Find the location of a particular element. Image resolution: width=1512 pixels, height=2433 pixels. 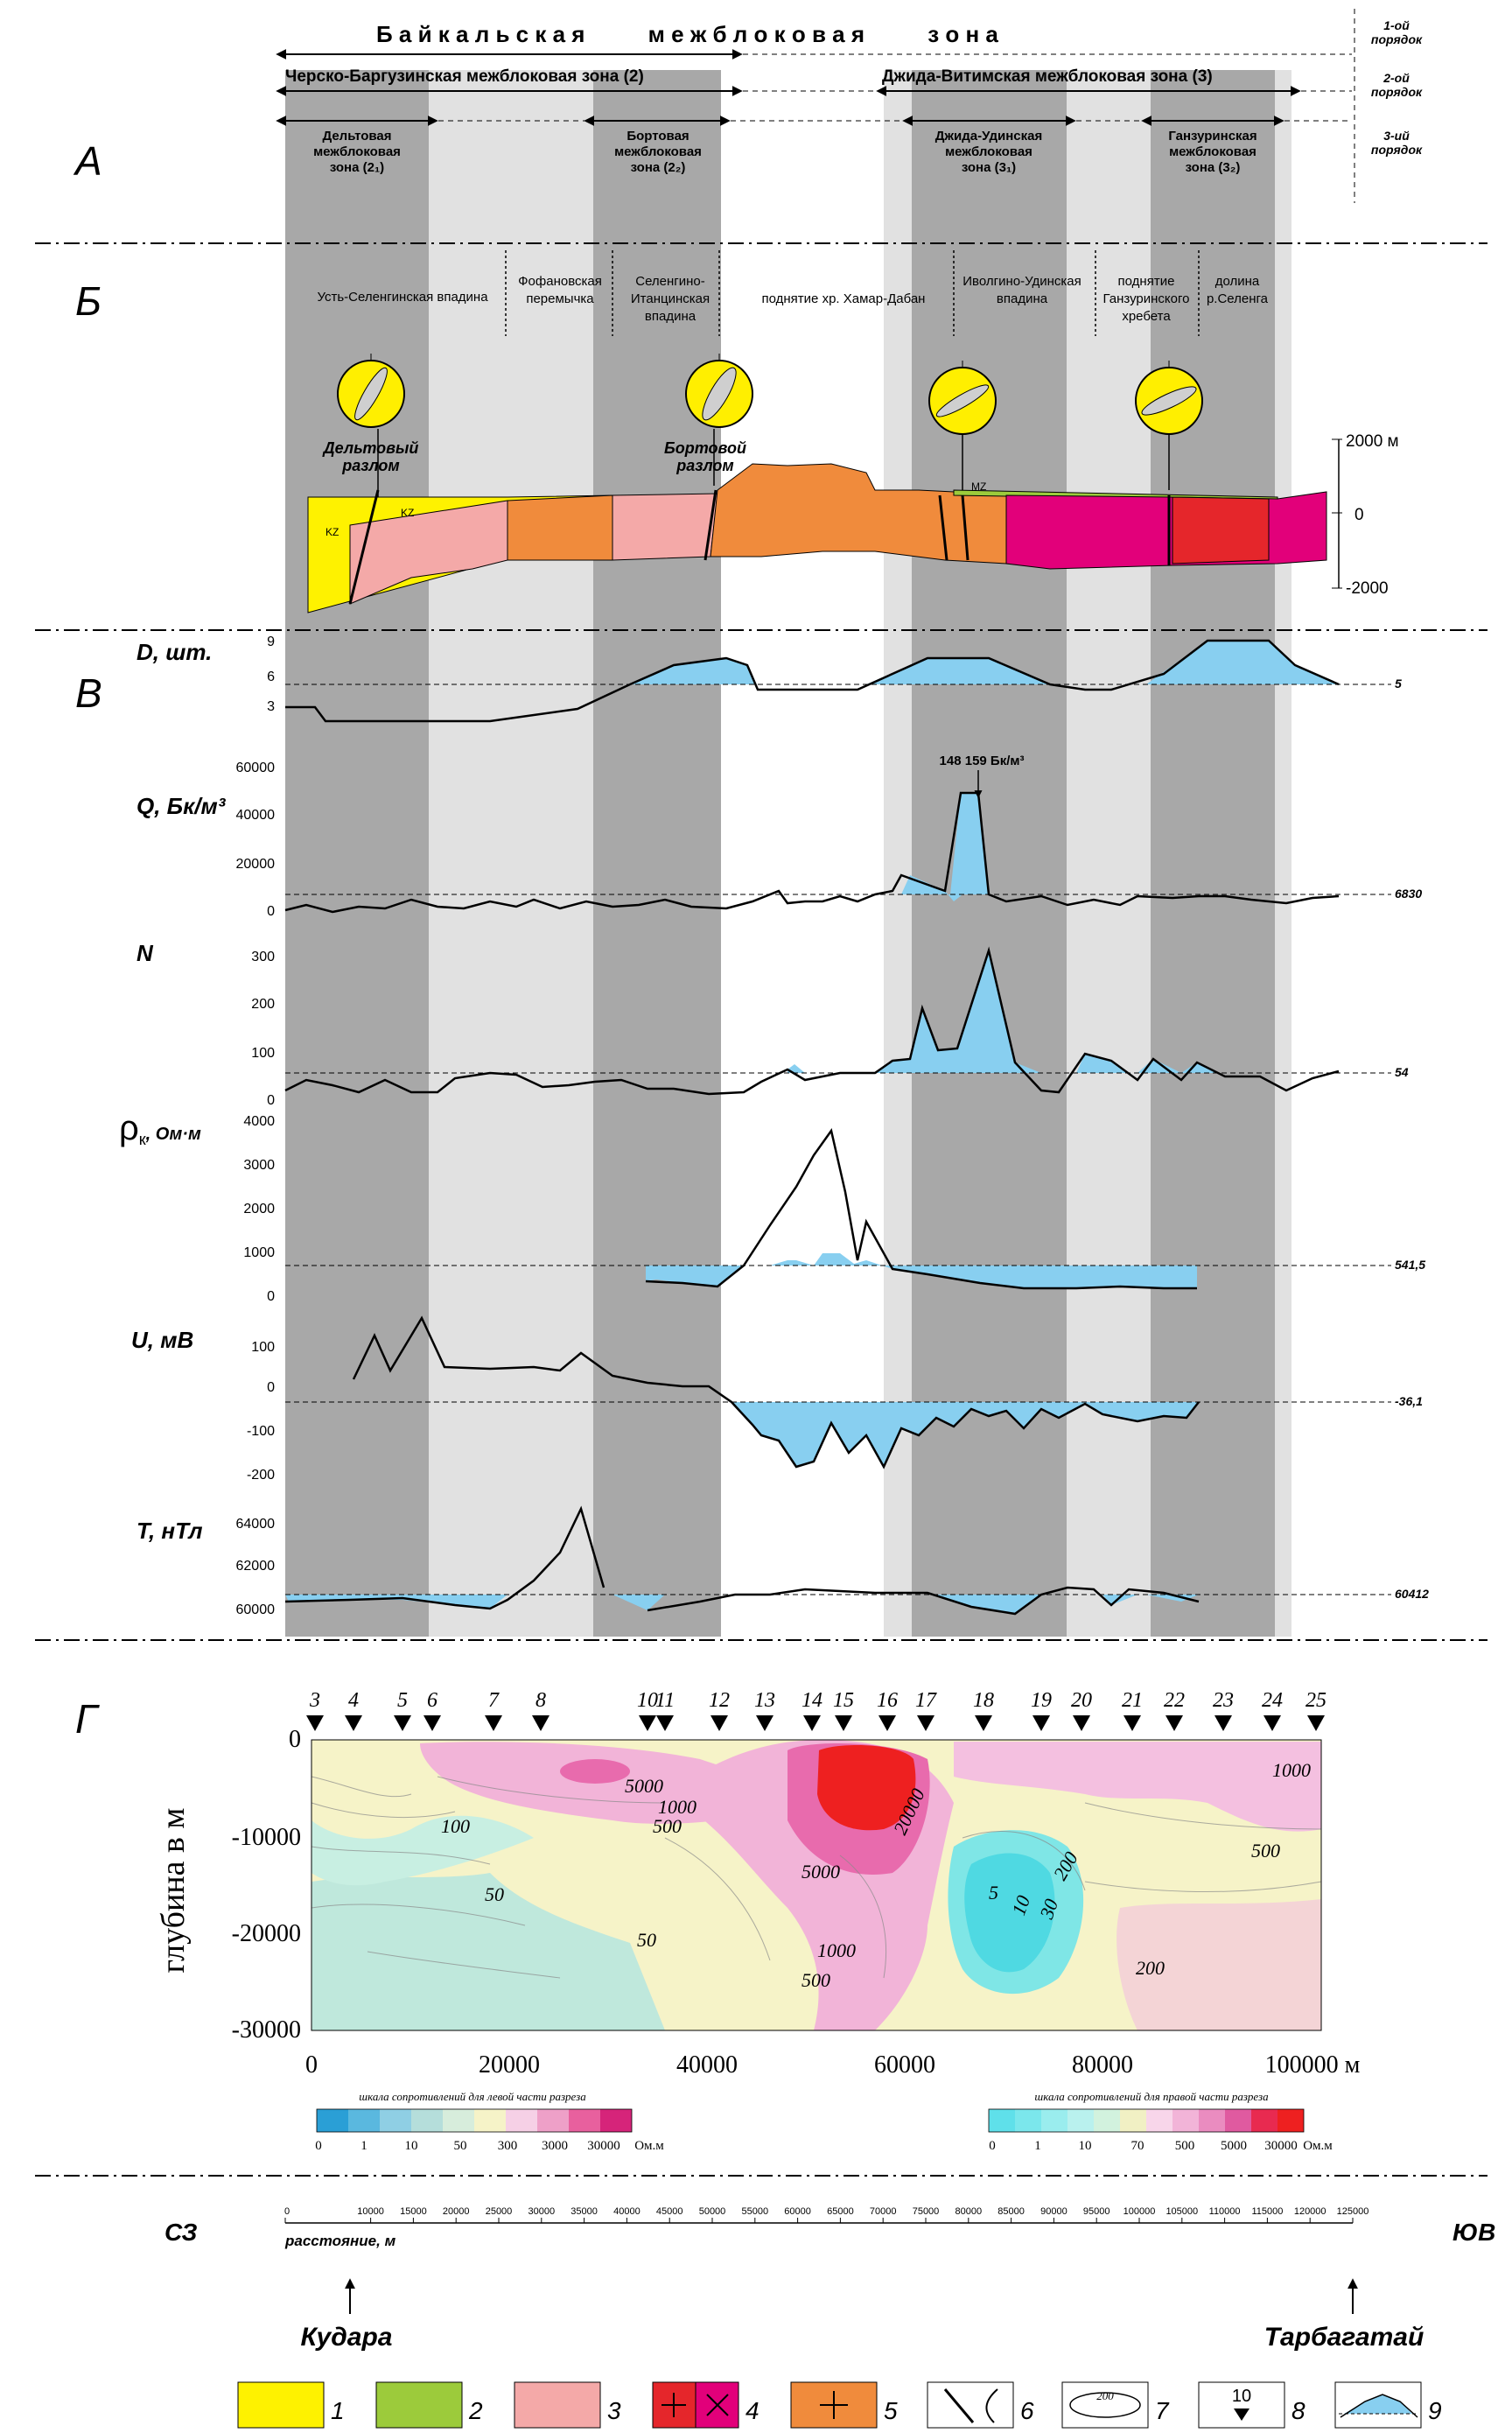

stereonets is located at coordinates (770, 425).